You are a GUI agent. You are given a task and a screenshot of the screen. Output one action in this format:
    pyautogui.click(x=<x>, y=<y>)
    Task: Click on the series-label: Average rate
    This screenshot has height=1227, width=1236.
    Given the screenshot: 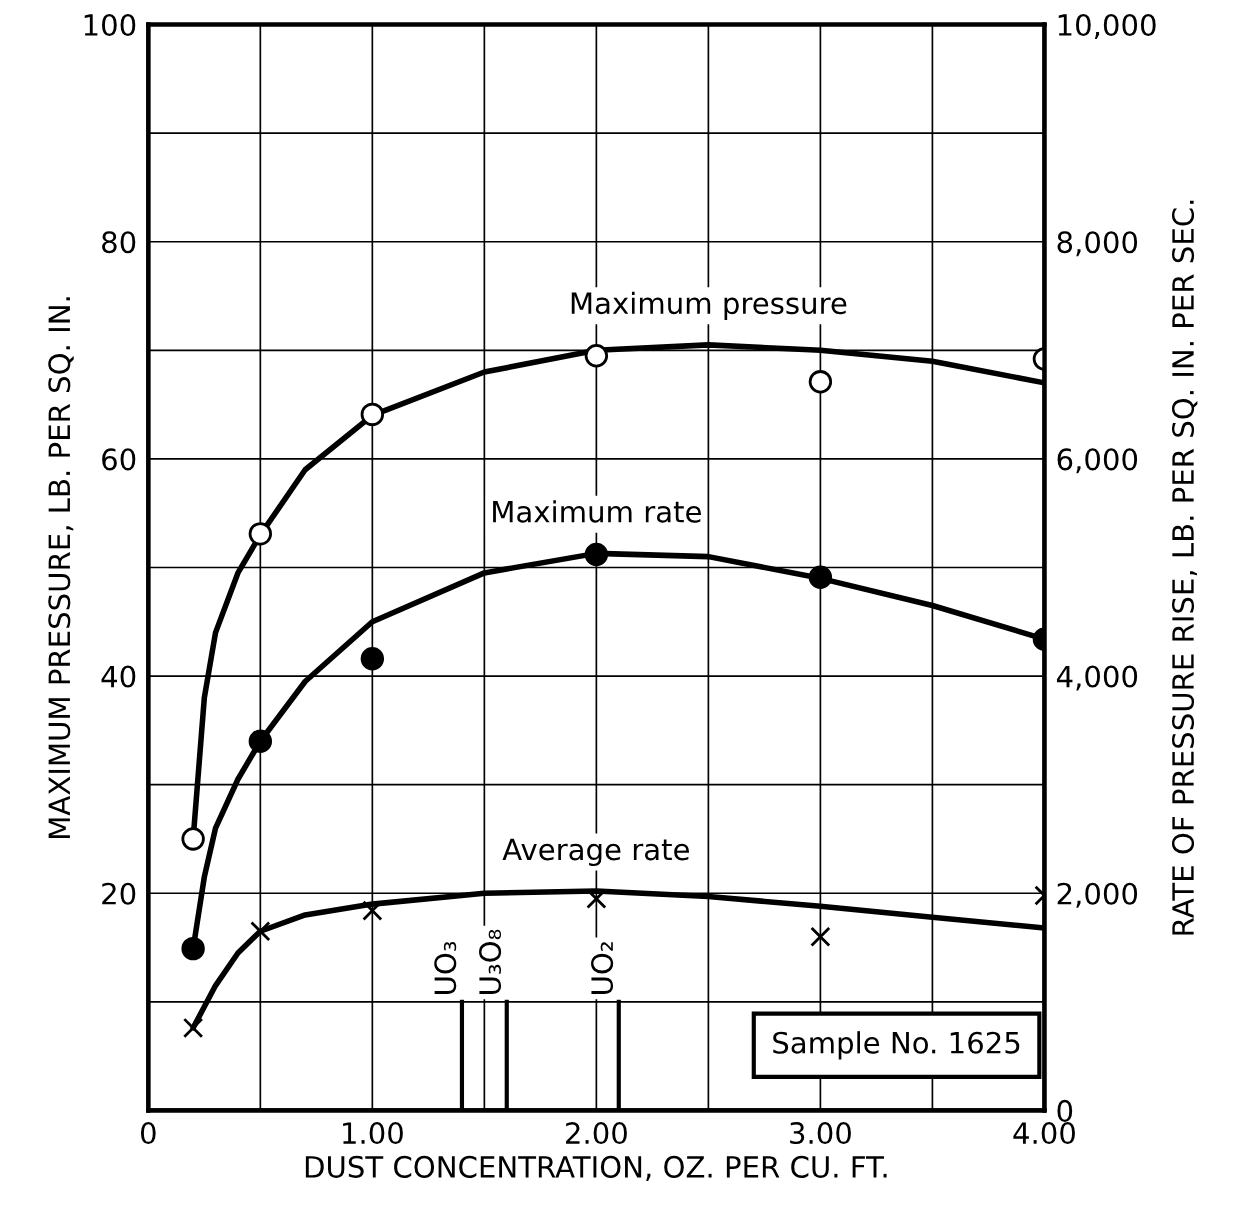 What is the action you would take?
    pyautogui.click(x=595, y=852)
    